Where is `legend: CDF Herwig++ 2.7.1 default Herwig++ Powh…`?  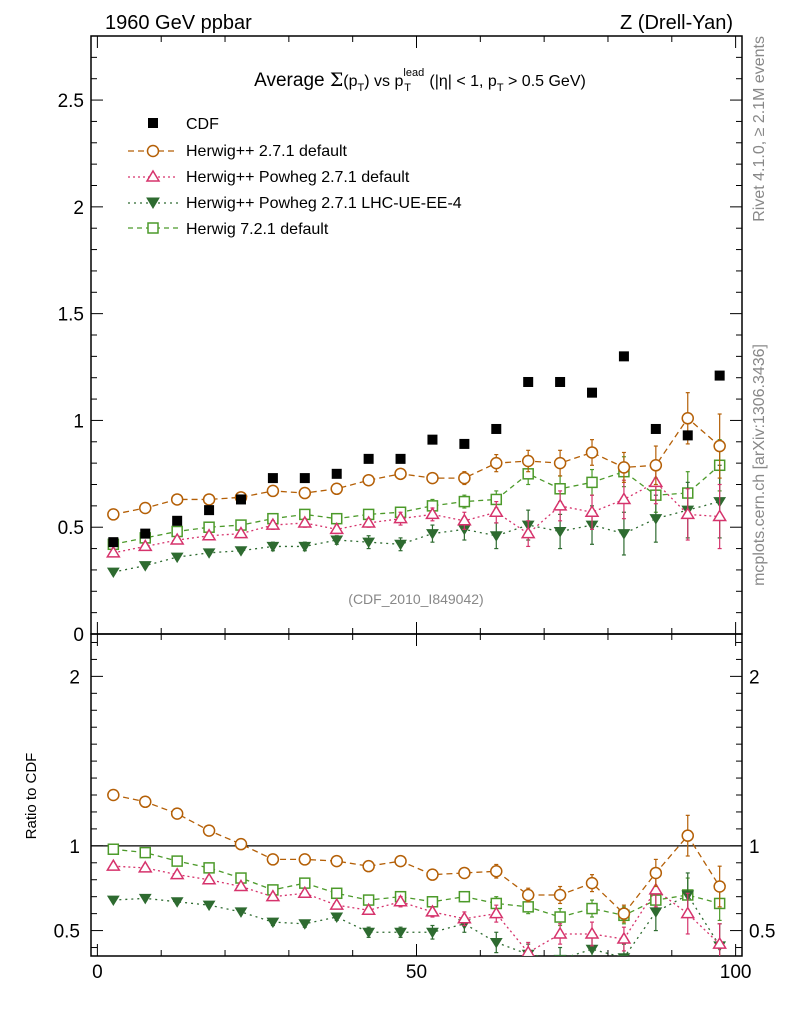
legend: CDF Herwig++ 2.7.1 default Herwig++ Powh… is located at coordinates (295, 177).